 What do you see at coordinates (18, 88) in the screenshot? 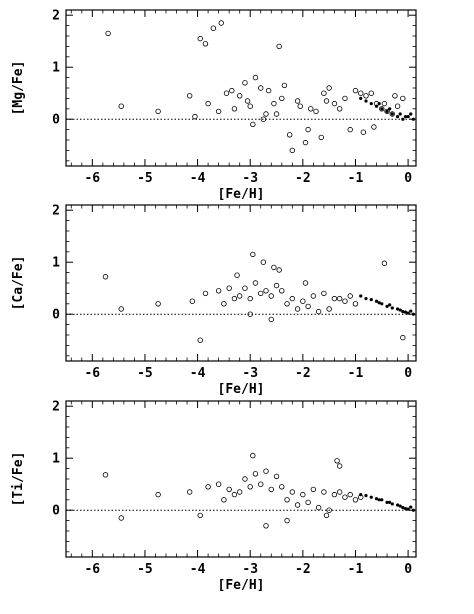
I see `y-axis-label: [Mg/Fe]` at bounding box center [18, 88].